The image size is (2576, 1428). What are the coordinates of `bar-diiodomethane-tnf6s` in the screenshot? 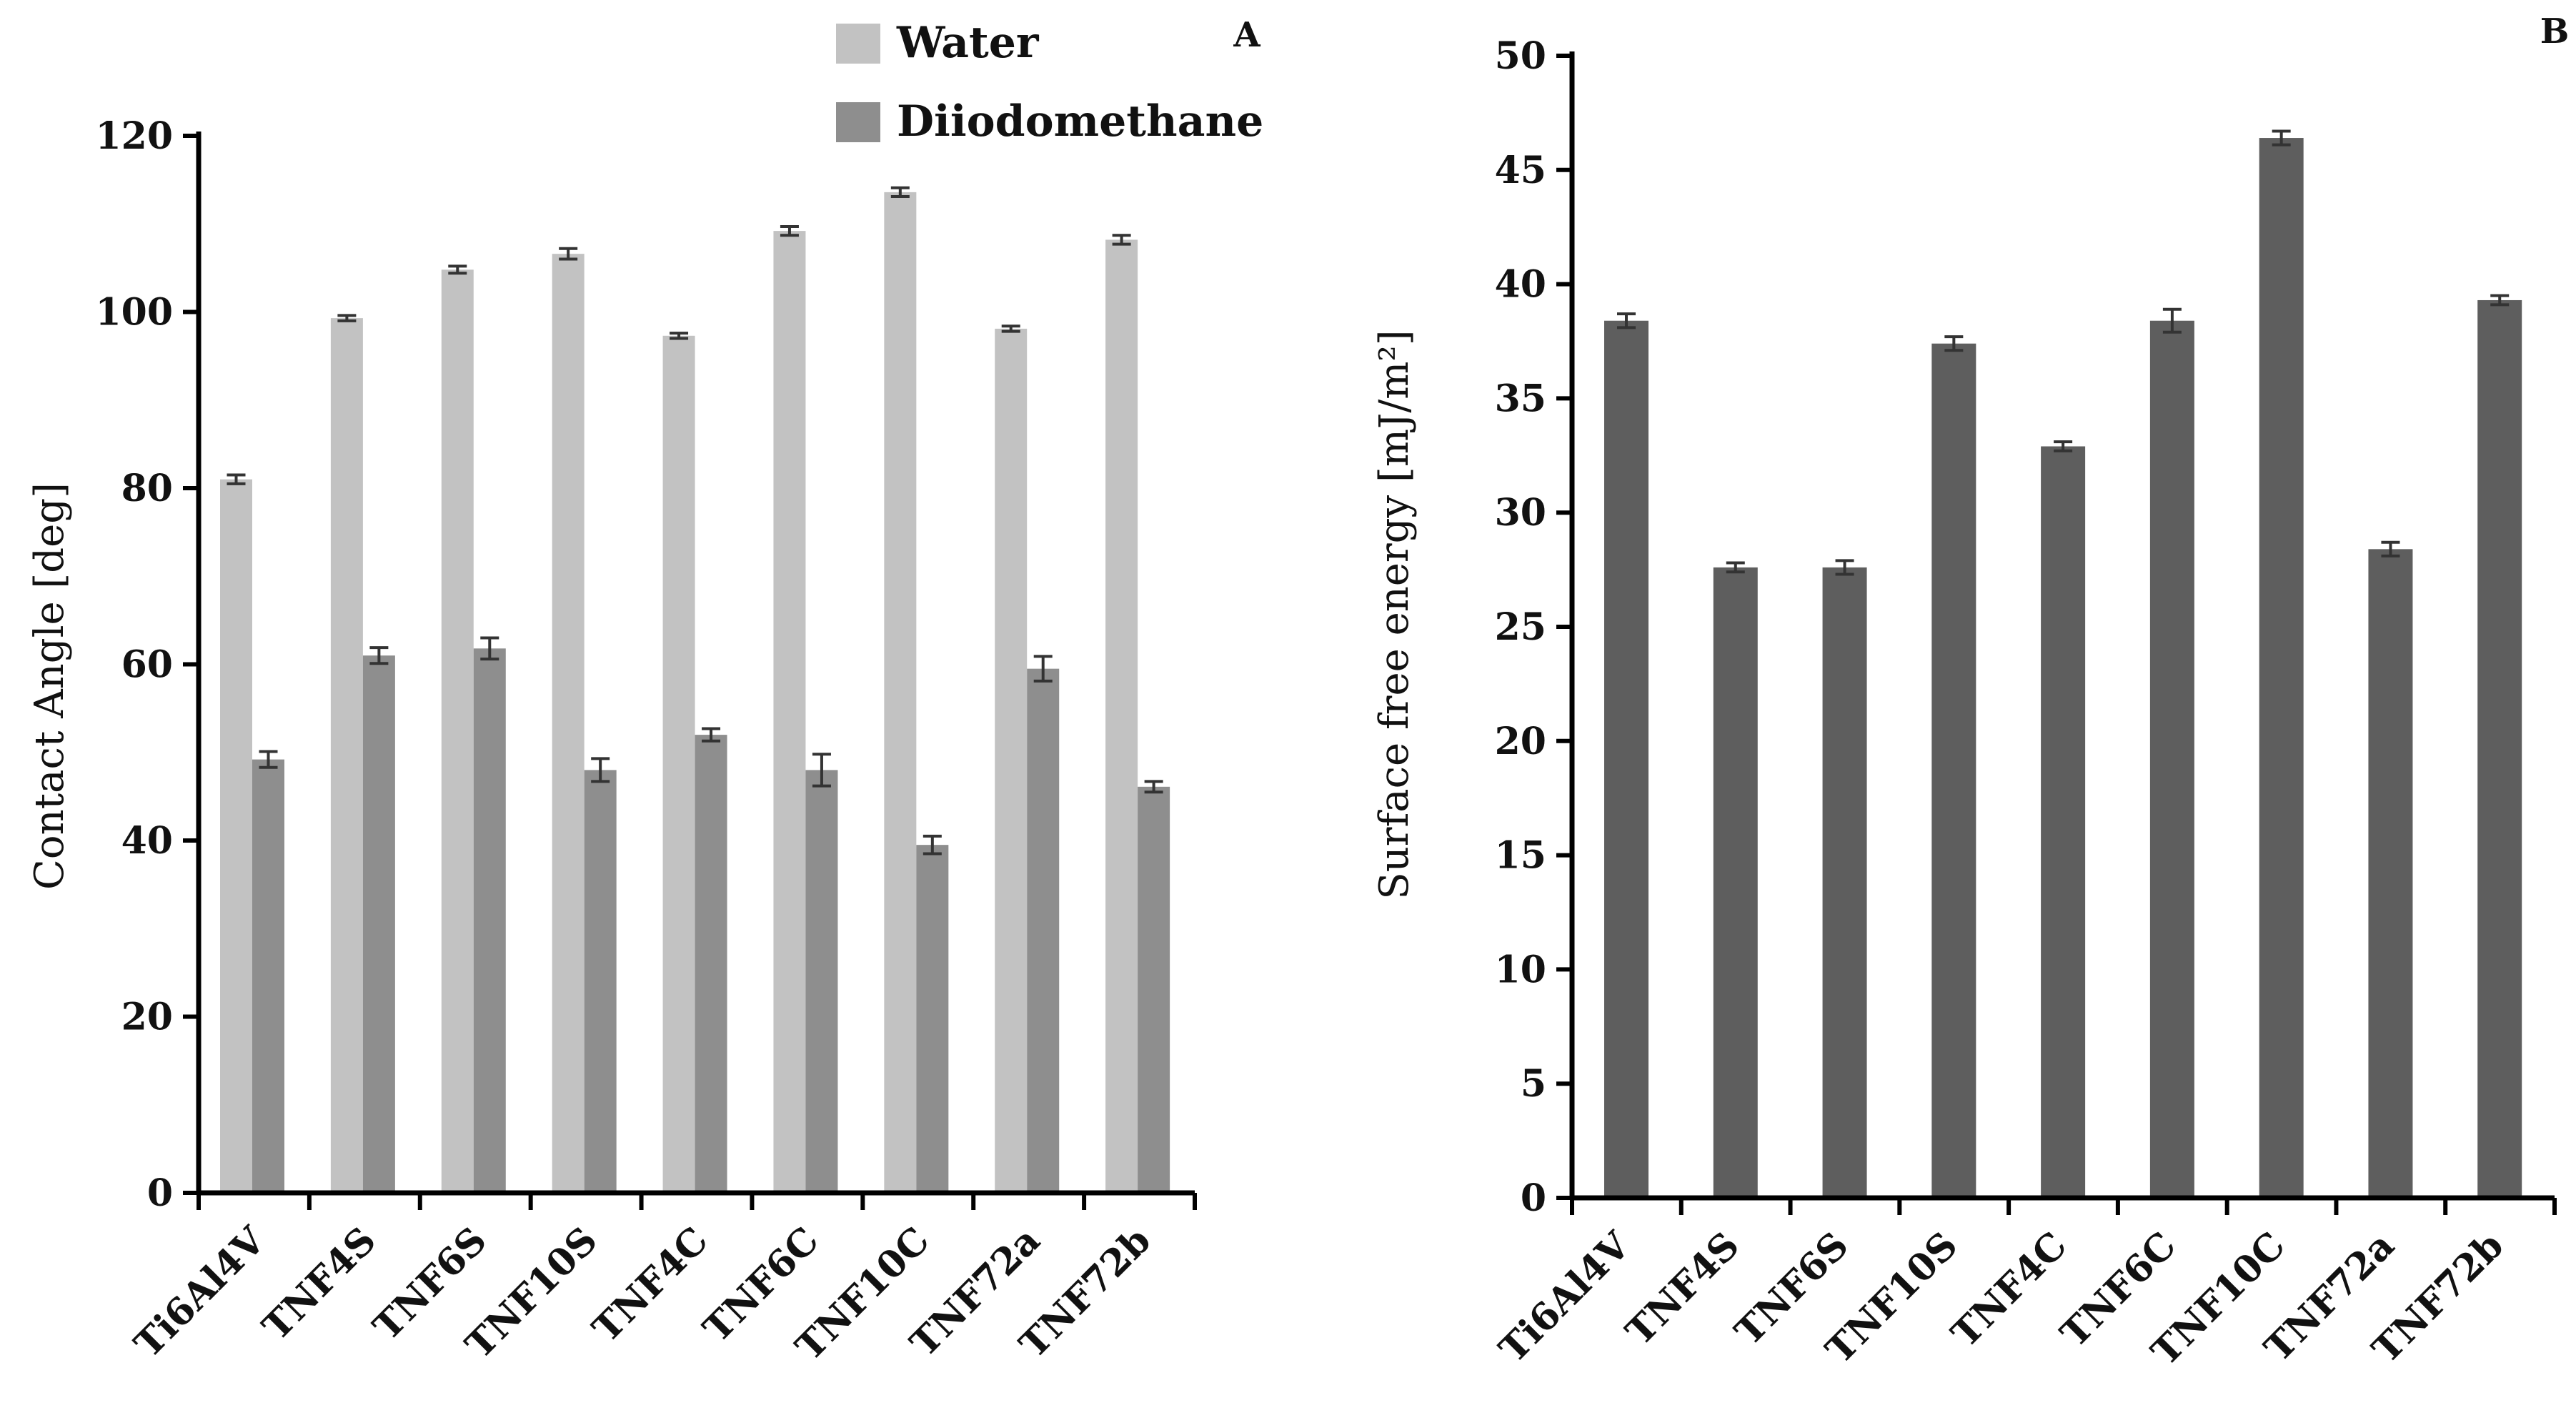 It's located at (489, 920).